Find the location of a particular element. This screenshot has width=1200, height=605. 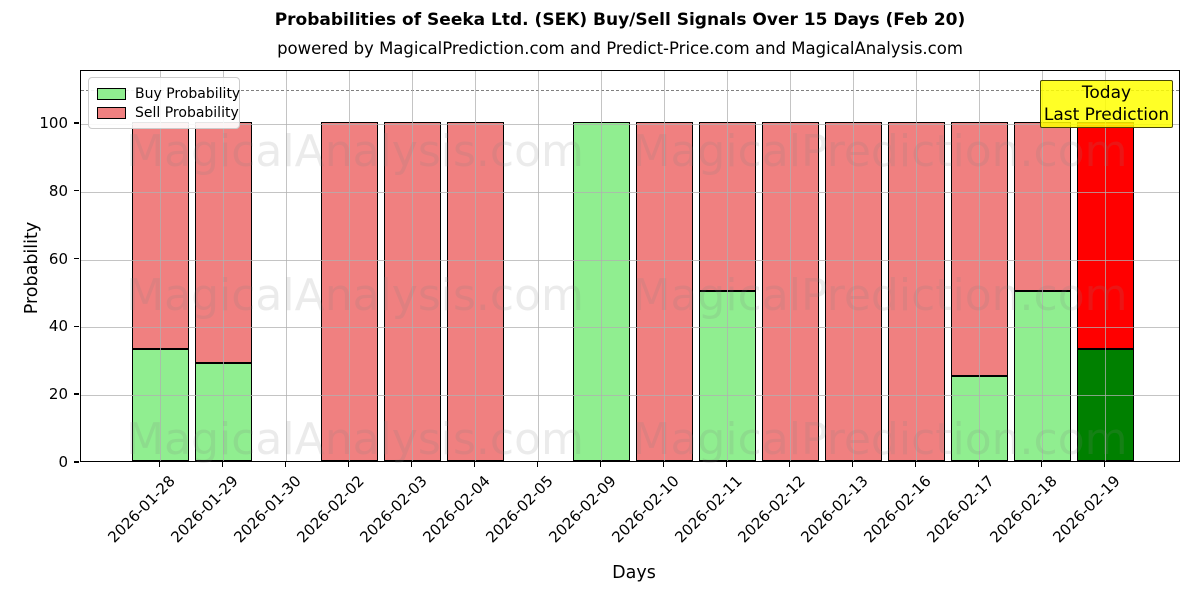

y-tick-label: 0 is located at coordinates (63, 462).